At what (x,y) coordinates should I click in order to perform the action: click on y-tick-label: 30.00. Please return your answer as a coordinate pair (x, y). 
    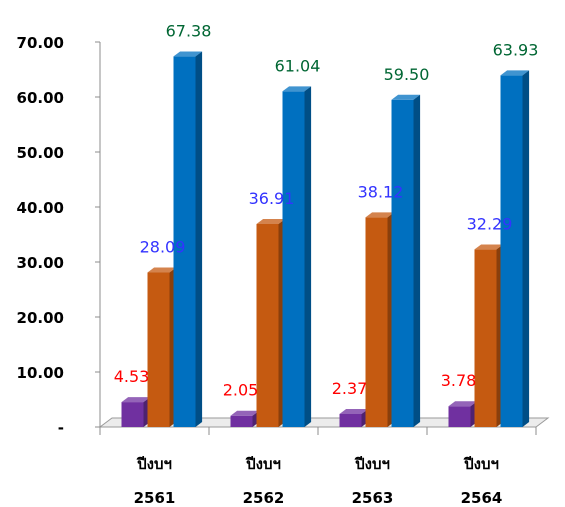
    Looking at the image, I should click on (40, 263).